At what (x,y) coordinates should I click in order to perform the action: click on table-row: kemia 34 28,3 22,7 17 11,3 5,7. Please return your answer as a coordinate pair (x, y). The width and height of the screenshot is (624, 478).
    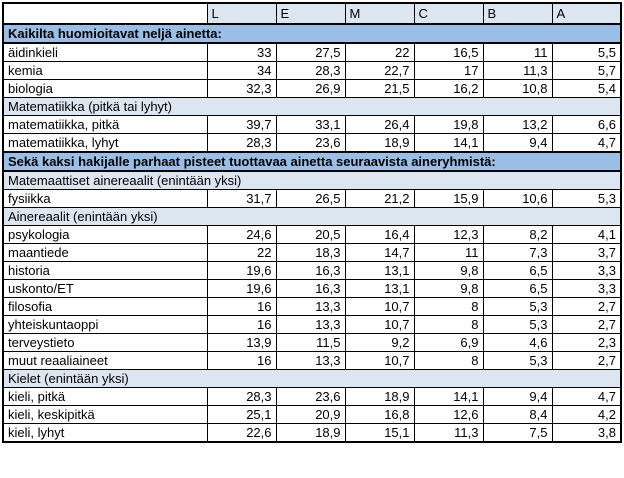
    Looking at the image, I should click on (312, 70).